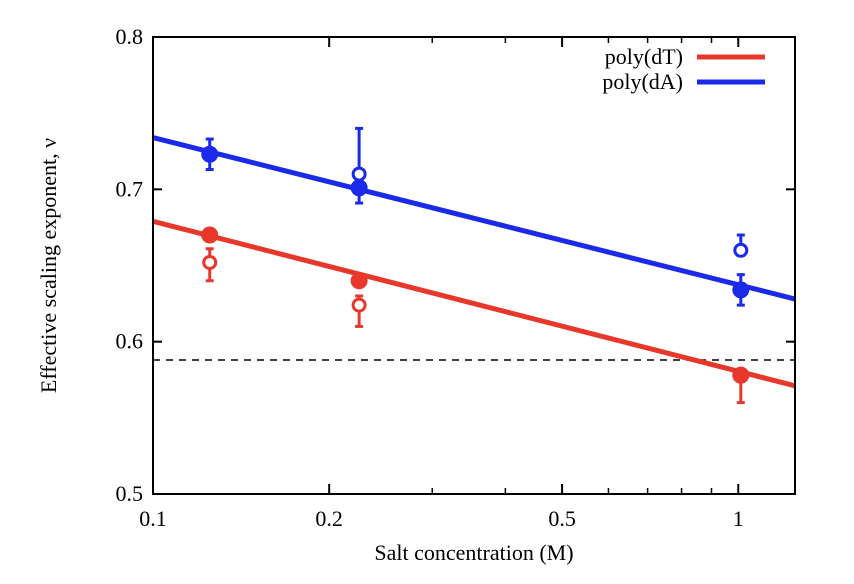 The height and width of the screenshot is (584, 854). What do you see at coordinates (683, 69) in the screenshot?
I see `legend: poly(dT) poly(dA)` at bounding box center [683, 69].